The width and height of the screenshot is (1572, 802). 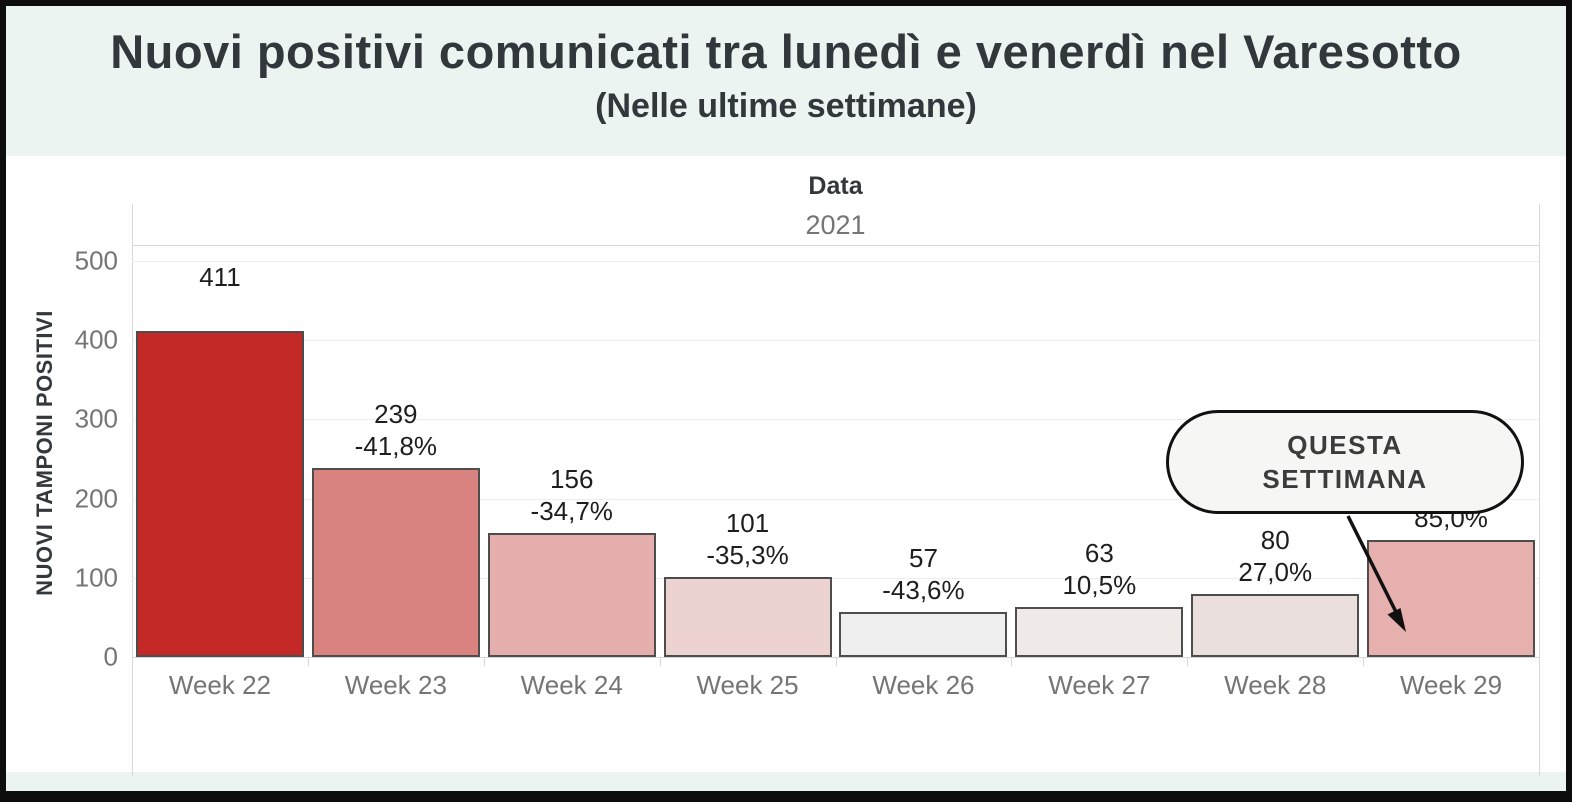 I want to click on x-category-label: Week 22, so click(x=220, y=685).